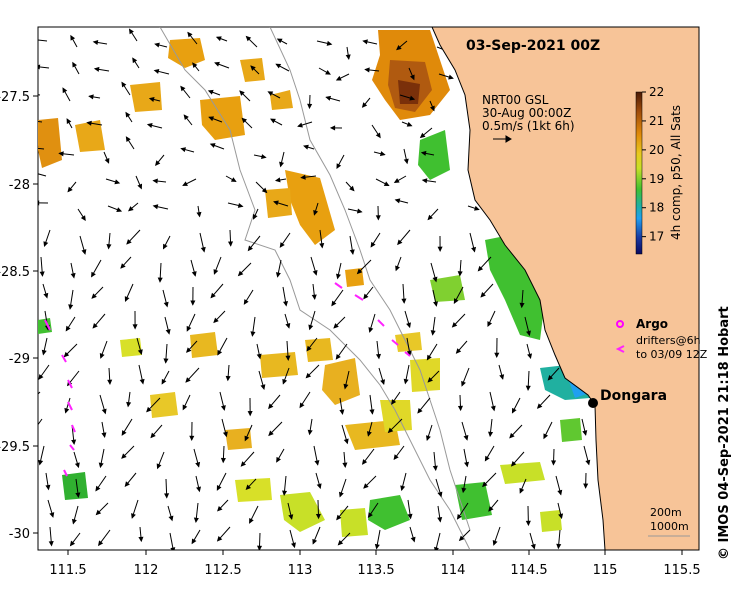 The width and height of the screenshot is (739, 596). What do you see at coordinates (533, 46) in the screenshot?
I see `map-title: 03-Sep-2021 00Z` at bounding box center [533, 46].